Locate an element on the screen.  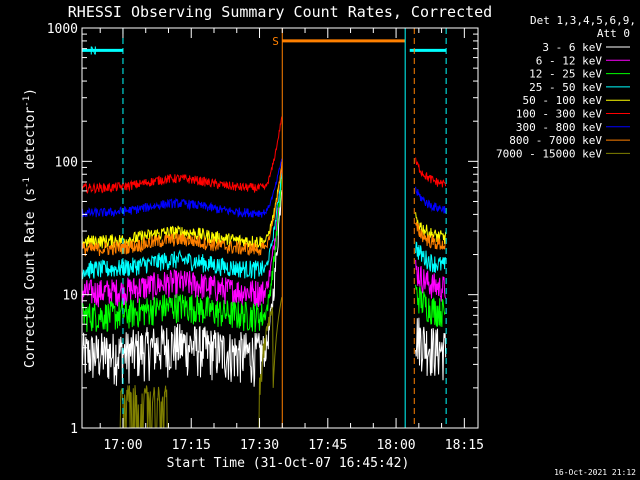
series-25-50-keV is located at coordinates (264, 226).